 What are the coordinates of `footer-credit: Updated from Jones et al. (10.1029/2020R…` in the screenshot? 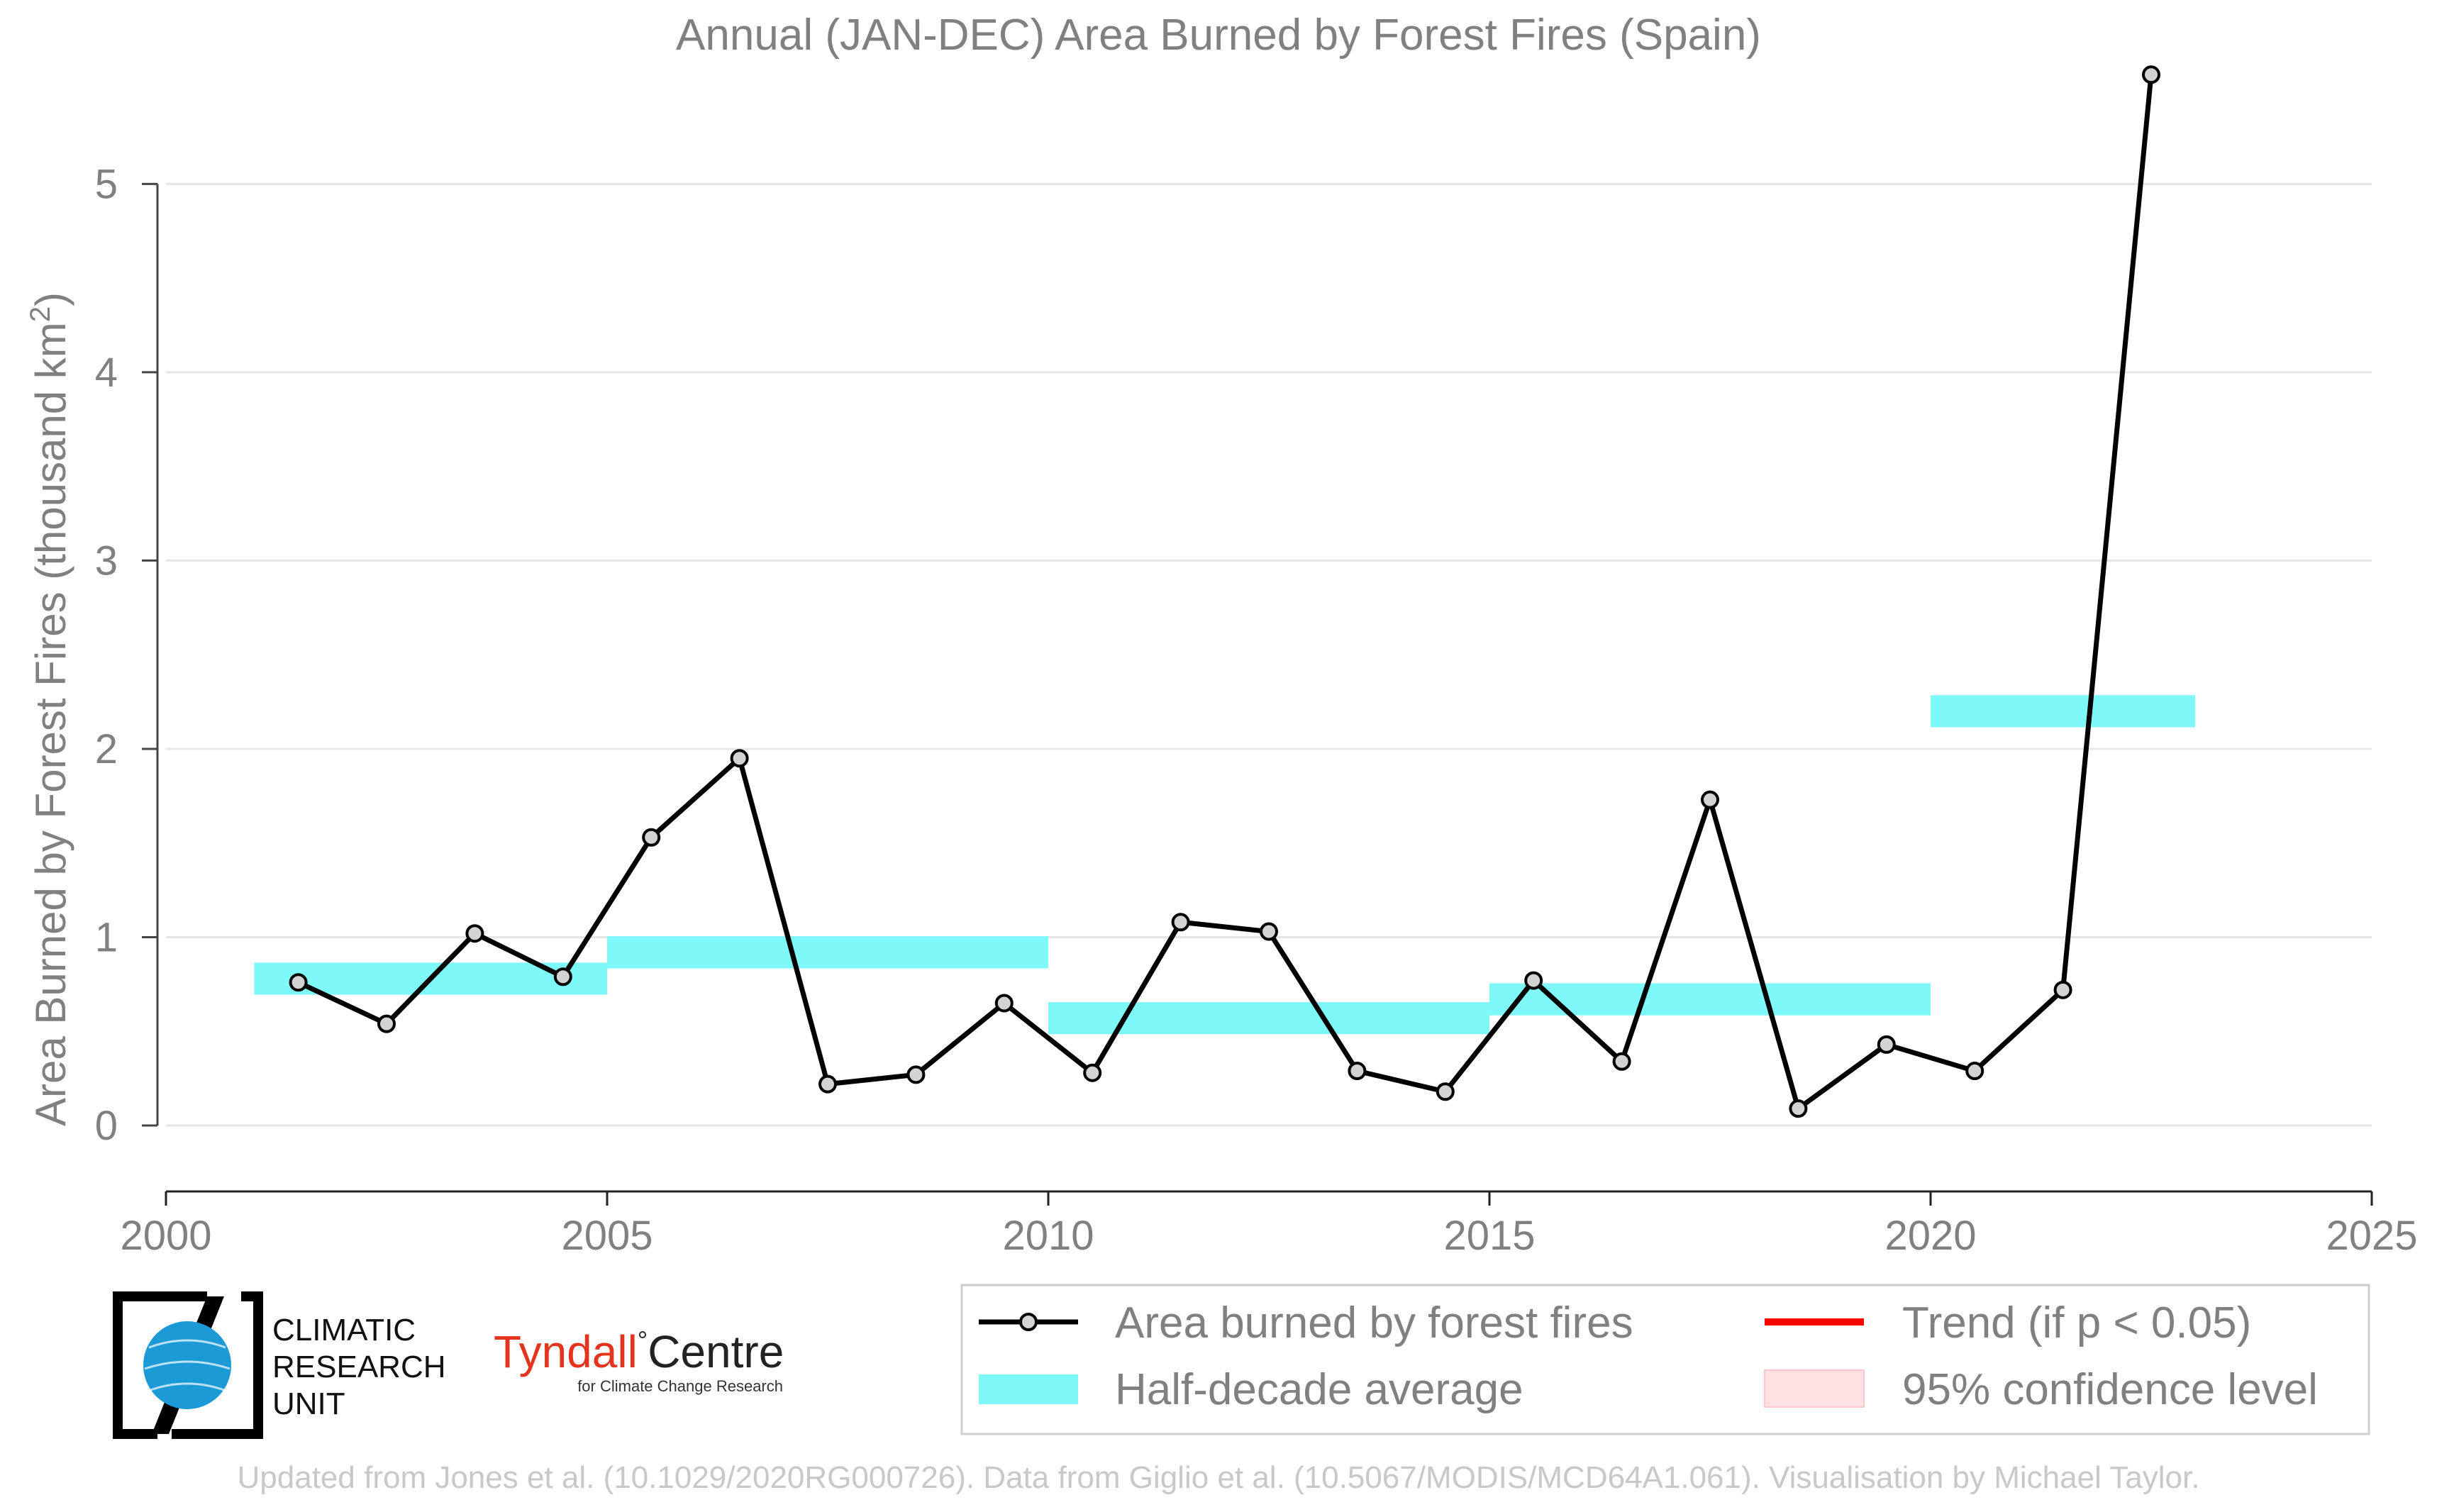 It's located at (1219, 1477).